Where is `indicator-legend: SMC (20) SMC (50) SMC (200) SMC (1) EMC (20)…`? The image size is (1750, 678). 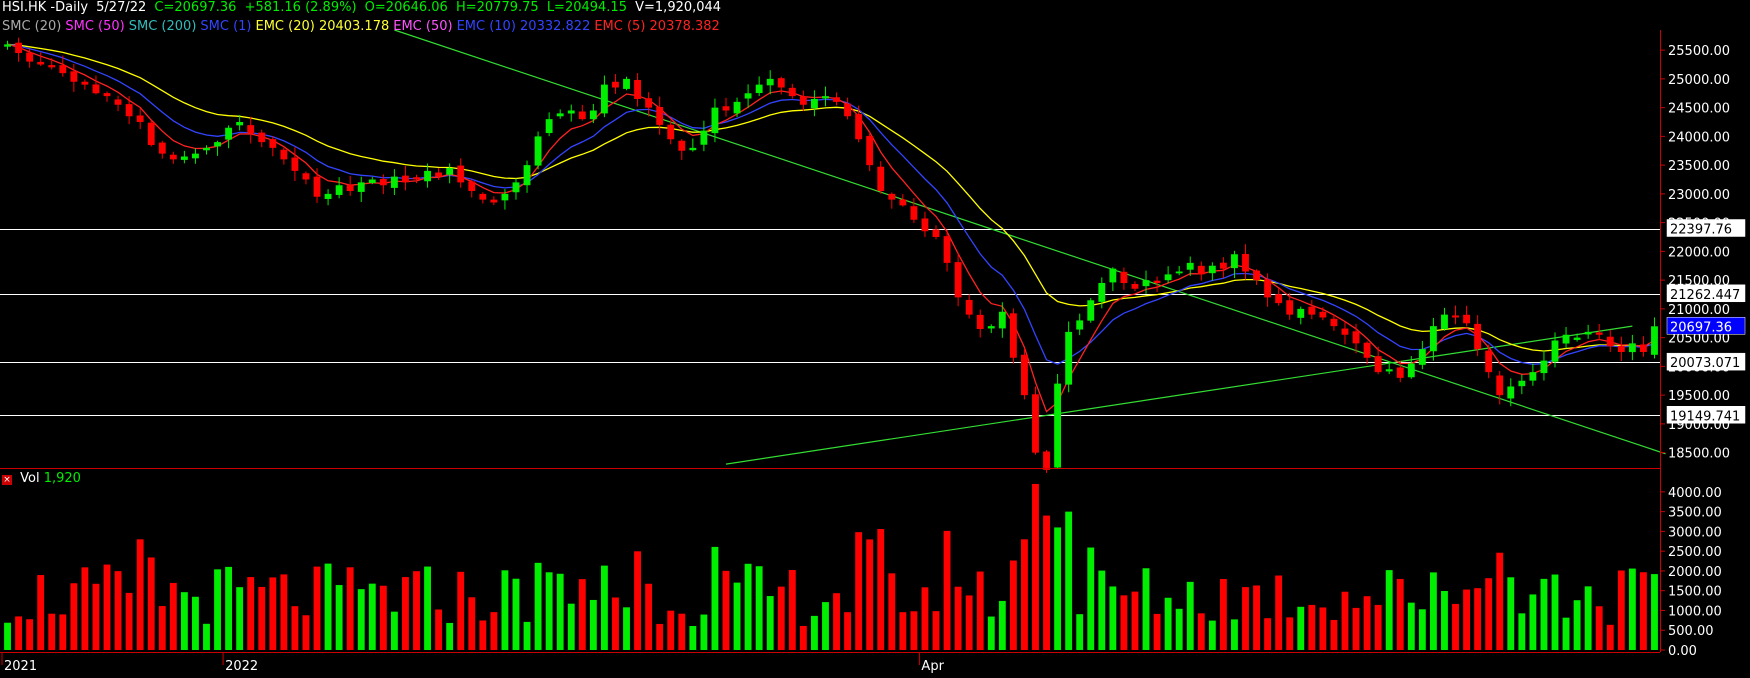 indicator-legend: SMC (20) SMC (50) SMC (200) SMC (1) EMC (20)… is located at coordinates (363, 26).